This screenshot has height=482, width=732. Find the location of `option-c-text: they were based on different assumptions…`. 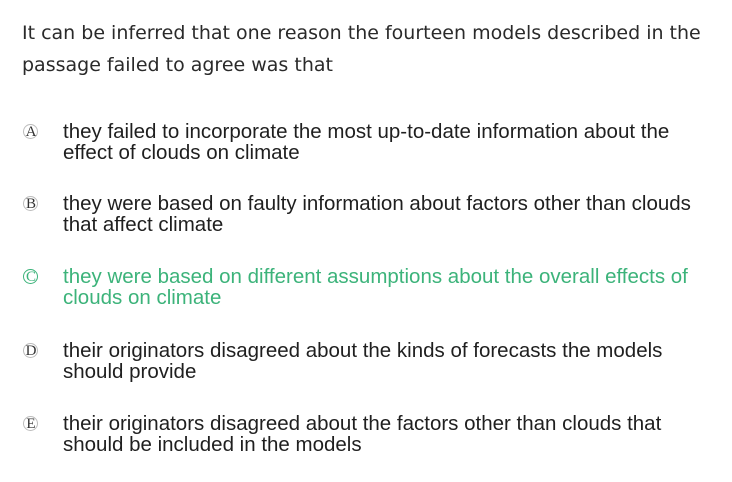

option-c-text: they were based on different assumptions… is located at coordinates (375, 287).